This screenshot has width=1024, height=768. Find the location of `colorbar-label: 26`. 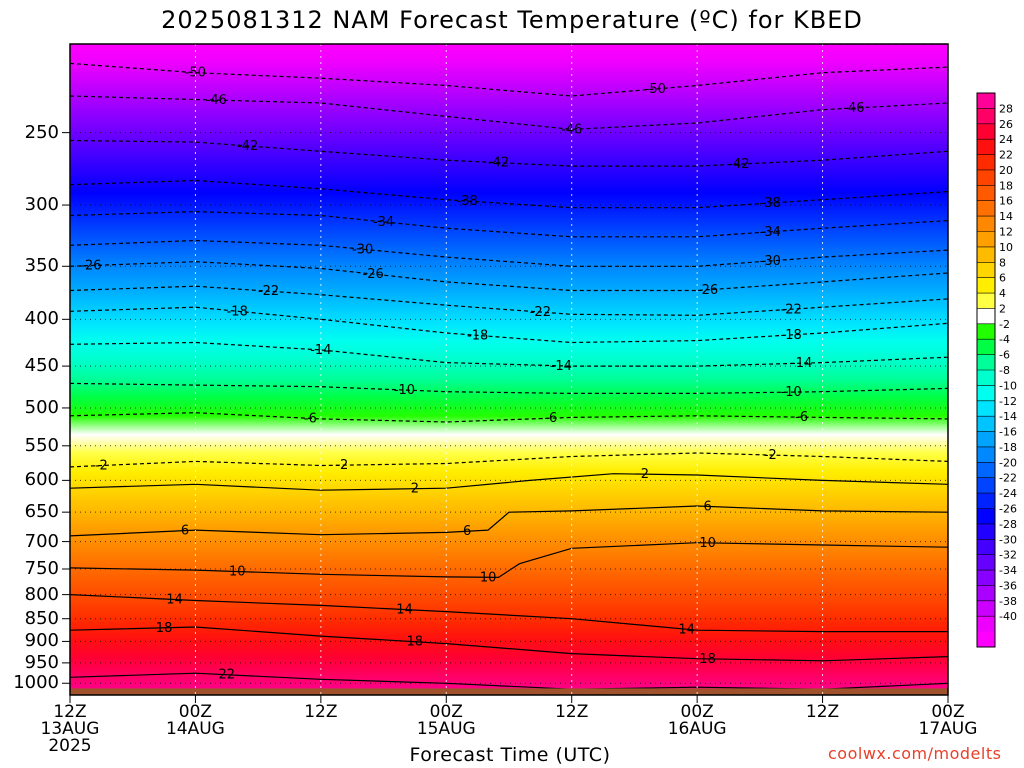

colorbar-label: 26 is located at coordinates (1006, 124).